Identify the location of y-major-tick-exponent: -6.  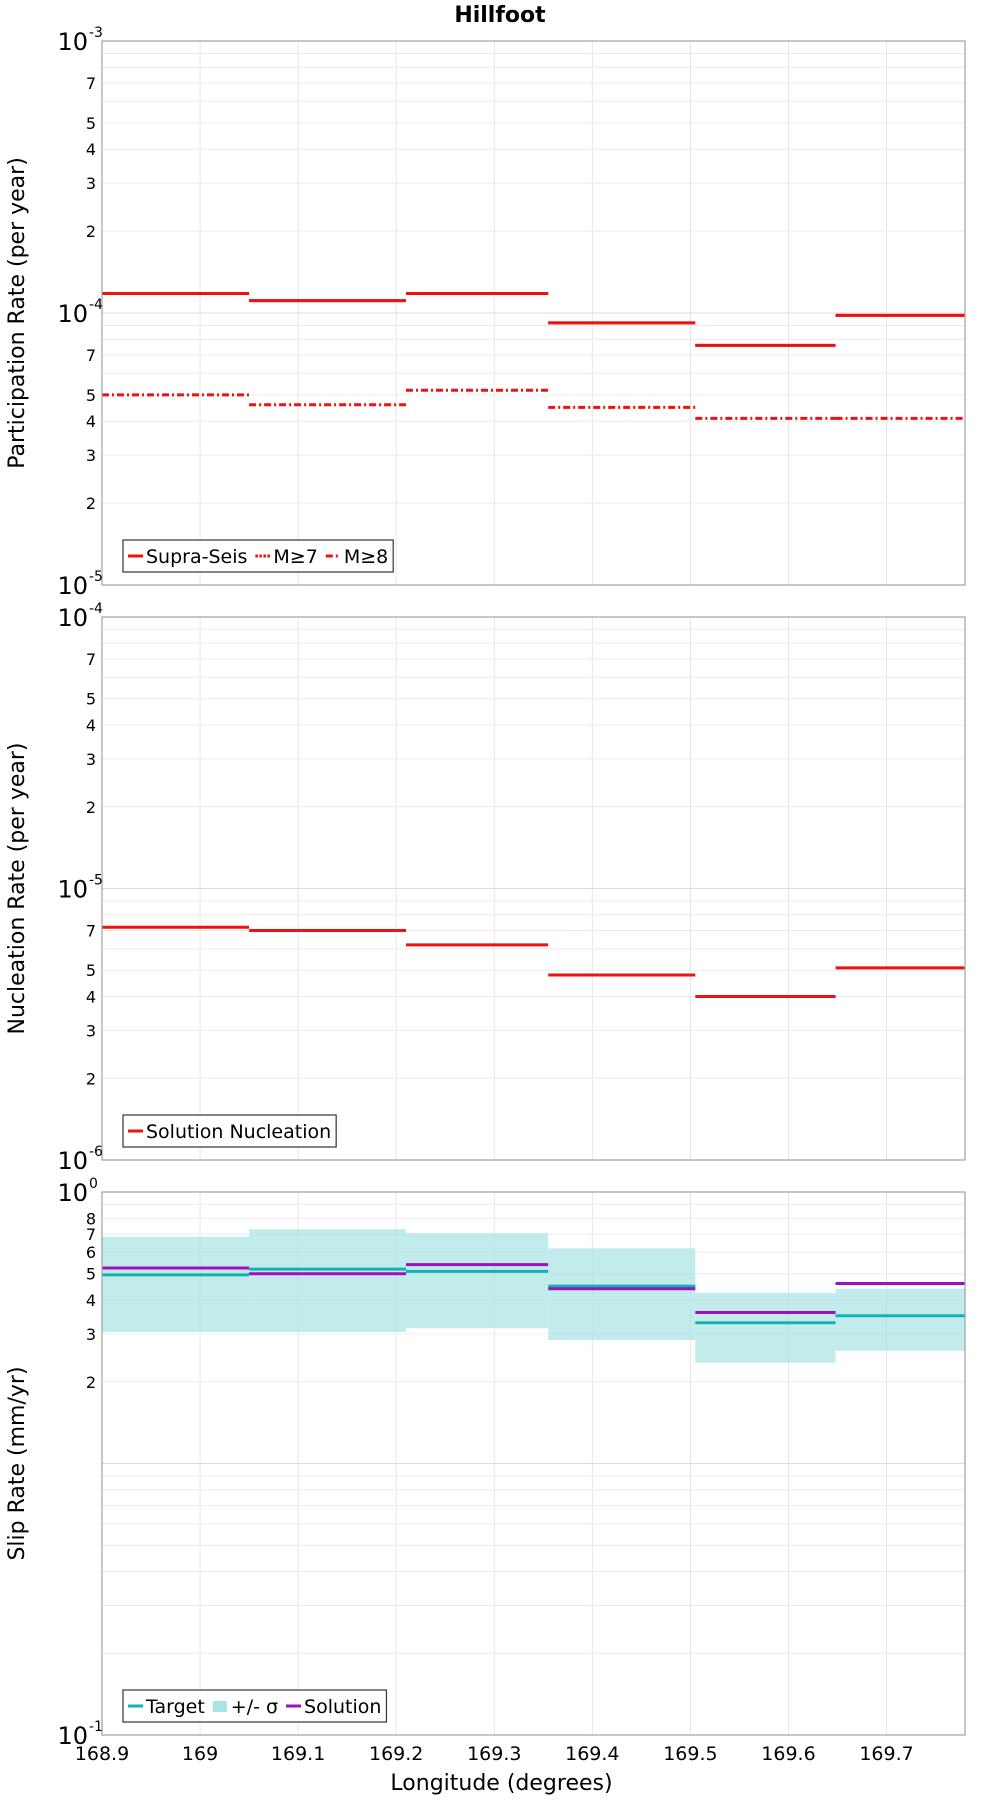
(96, 1152).